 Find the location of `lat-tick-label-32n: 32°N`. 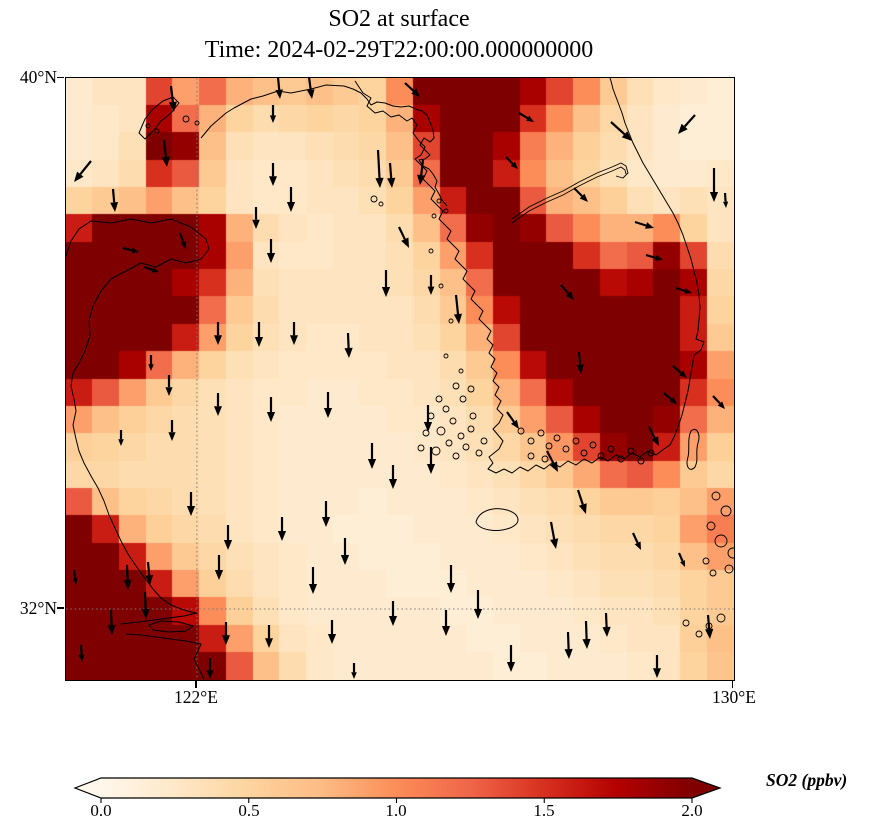

lat-tick-label-32n: 32°N is located at coordinates (38, 608).